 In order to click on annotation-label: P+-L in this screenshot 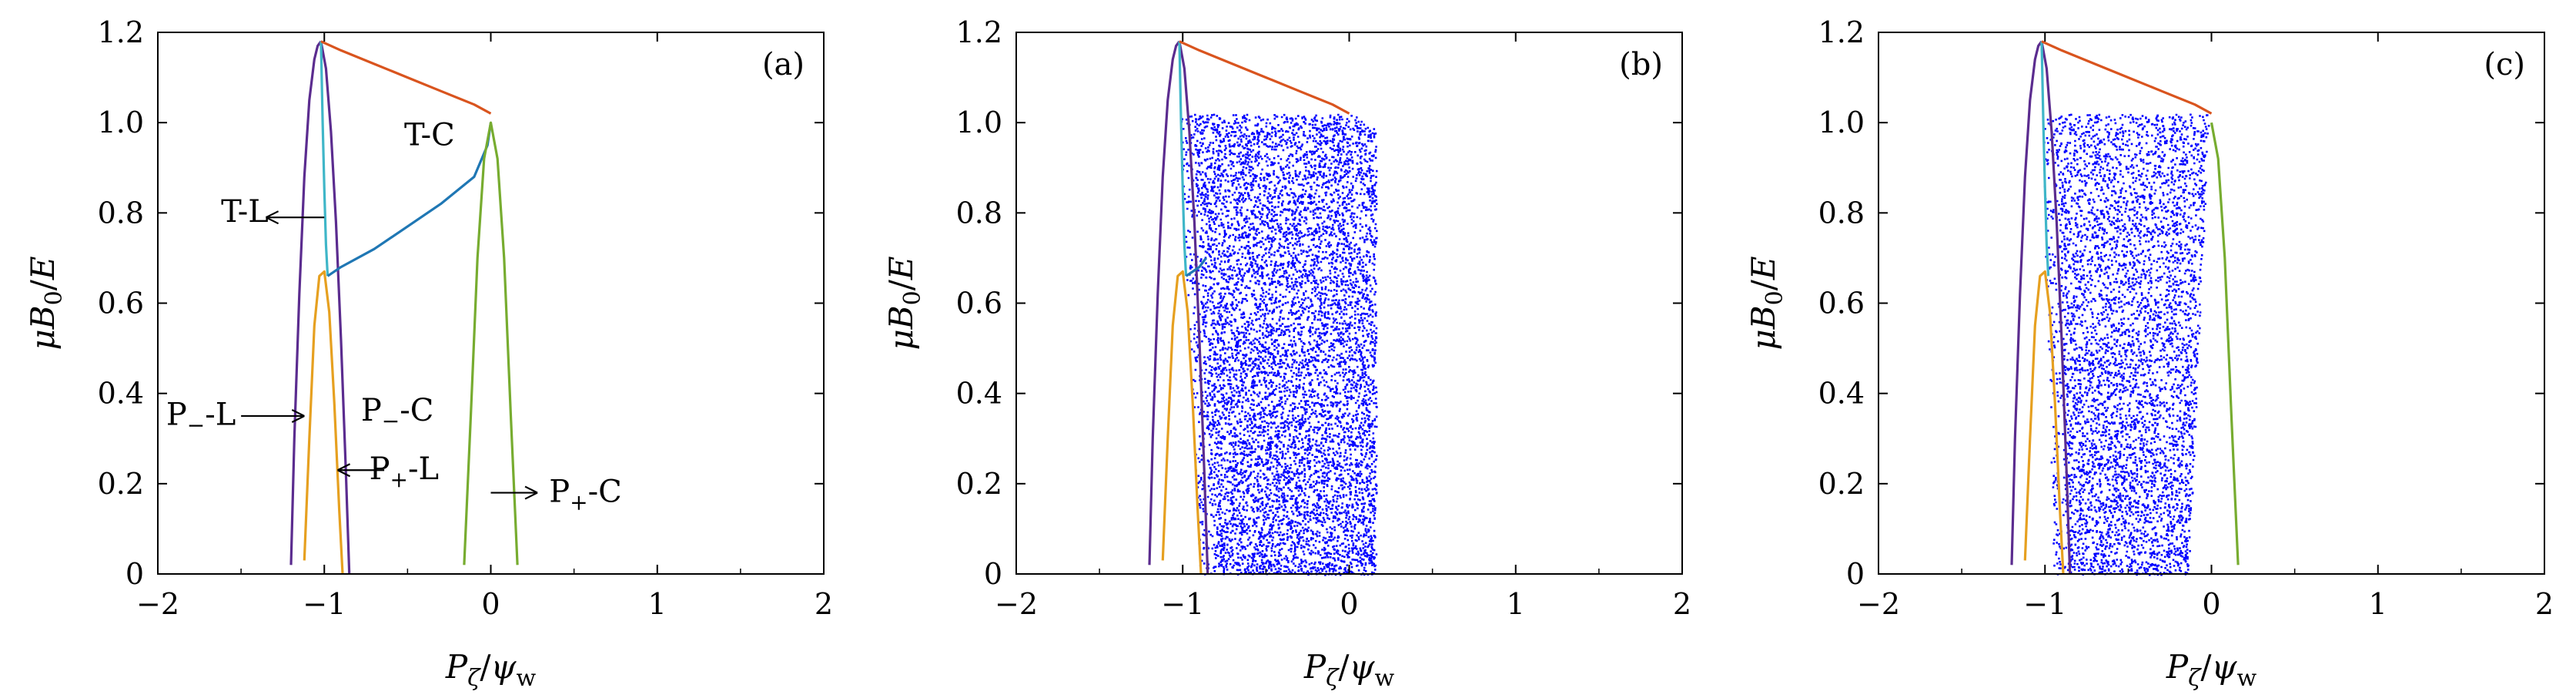, I will do `click(405, 471)`.